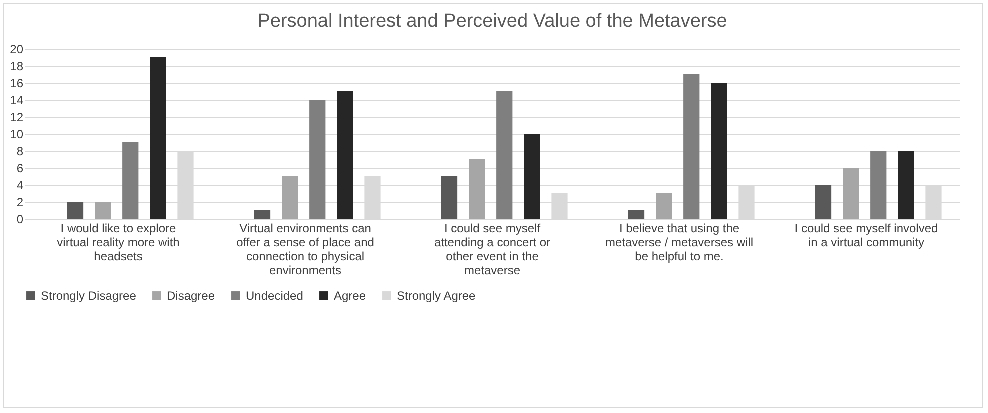  Describe the element at coordinates (350, 296) in the screenshot. I see `legend-label: Agree` at that location.